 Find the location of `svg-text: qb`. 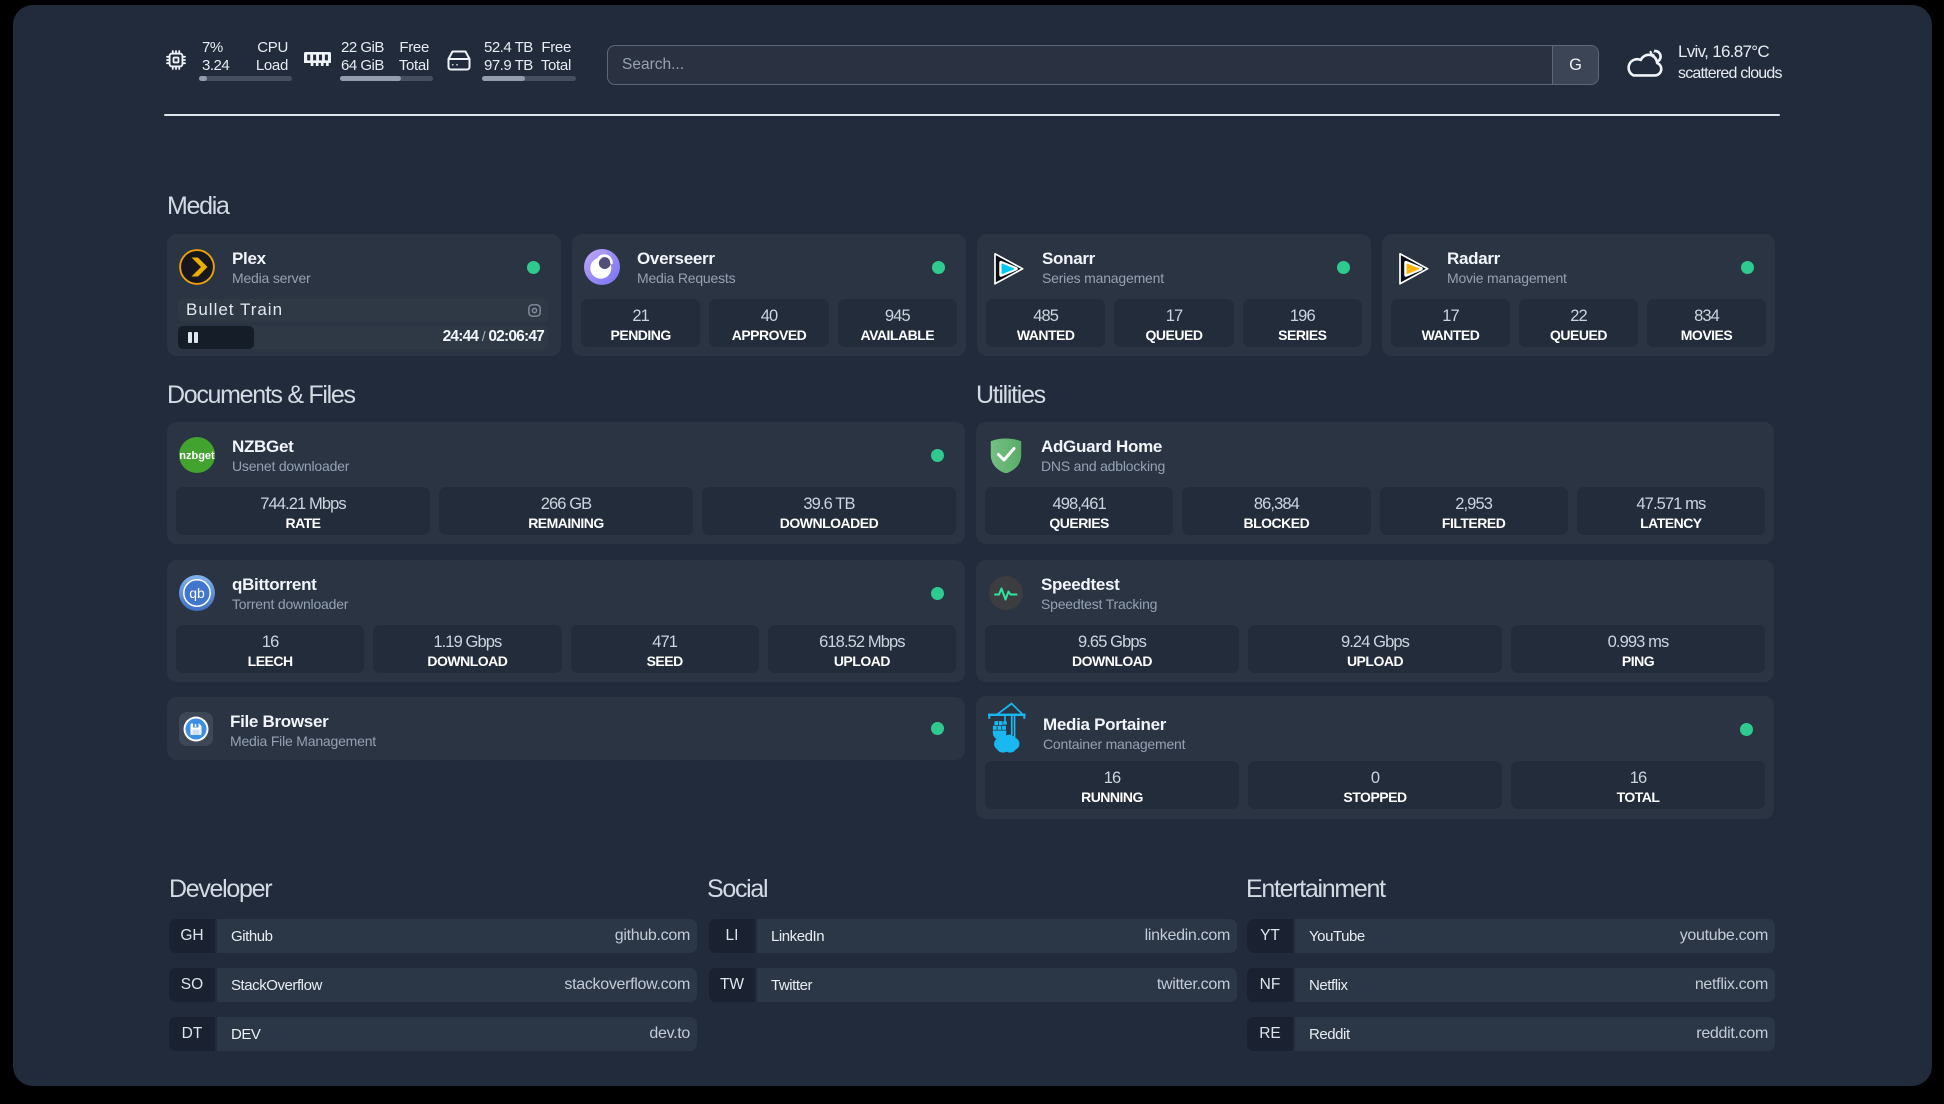

svg-text: qb is located at coordinates (197, 593).